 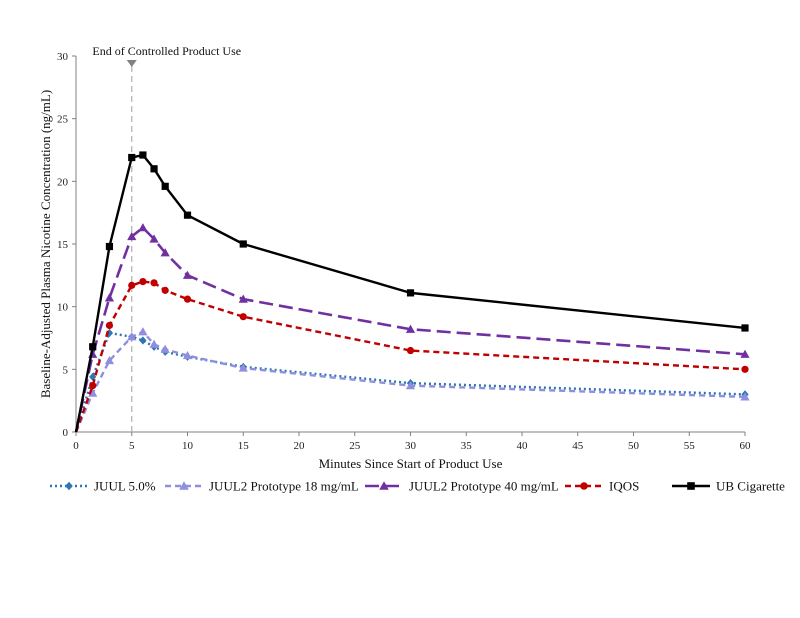 What do you see at coordinates (63, 57) in the screenshot?
I see `y-tick-label: 30` at bounding box center [63, 57].